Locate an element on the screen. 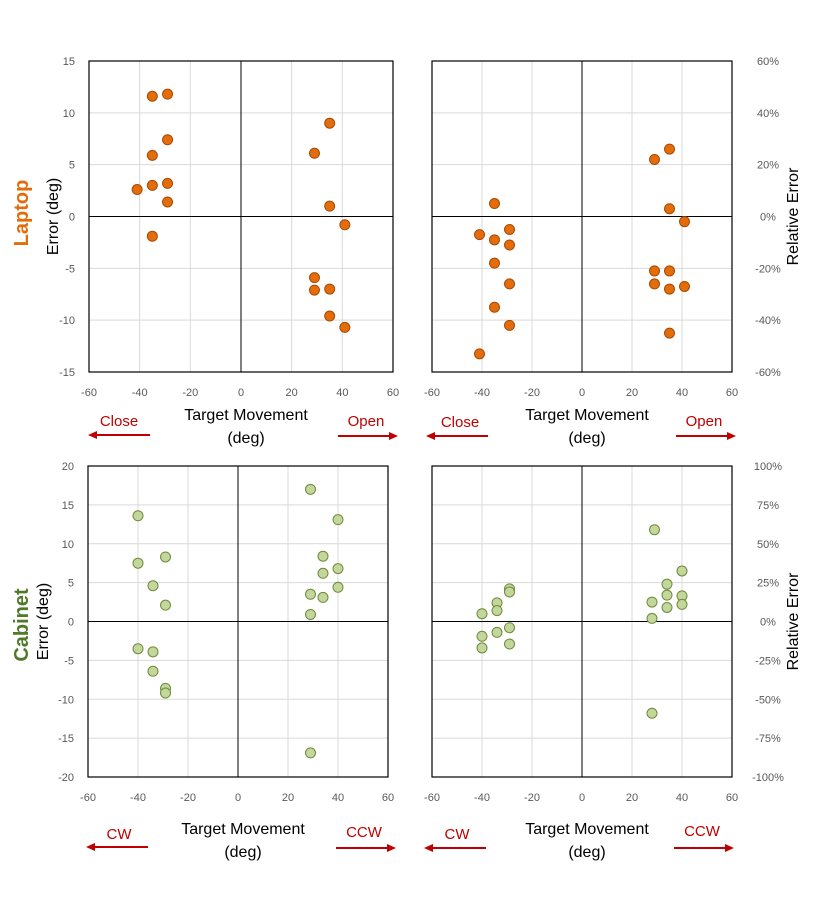  x-tick-label: -60 is located at coordinates (88, 798).